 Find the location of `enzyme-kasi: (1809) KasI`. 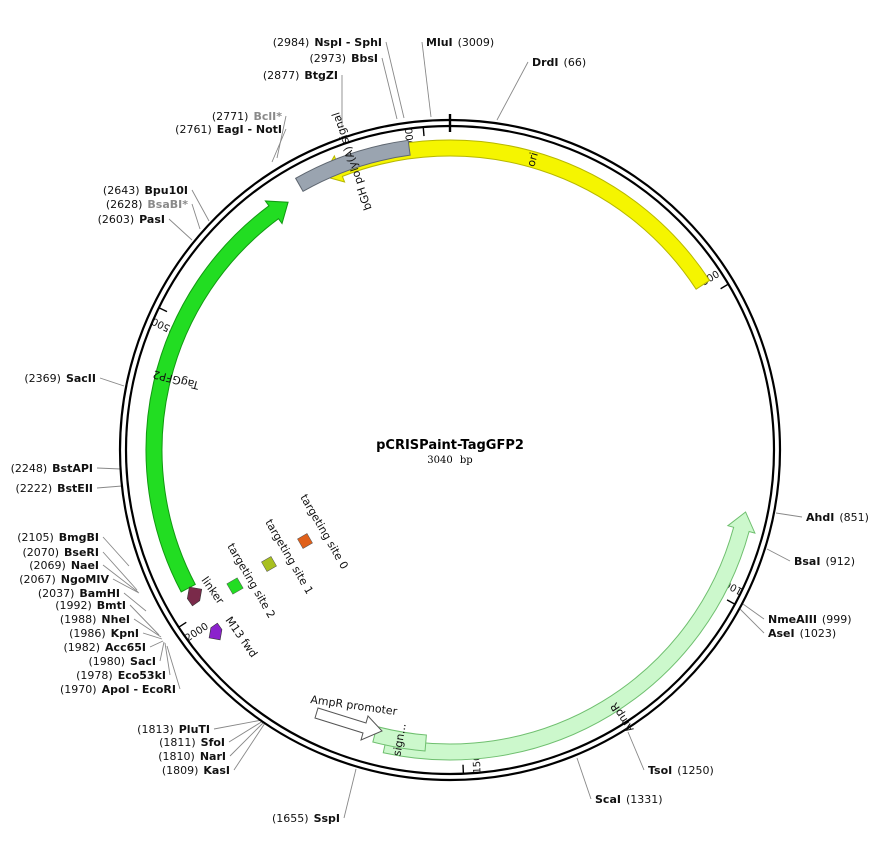

enzyme-kasi: (1809) KasI is located at coordinates (196, 770).